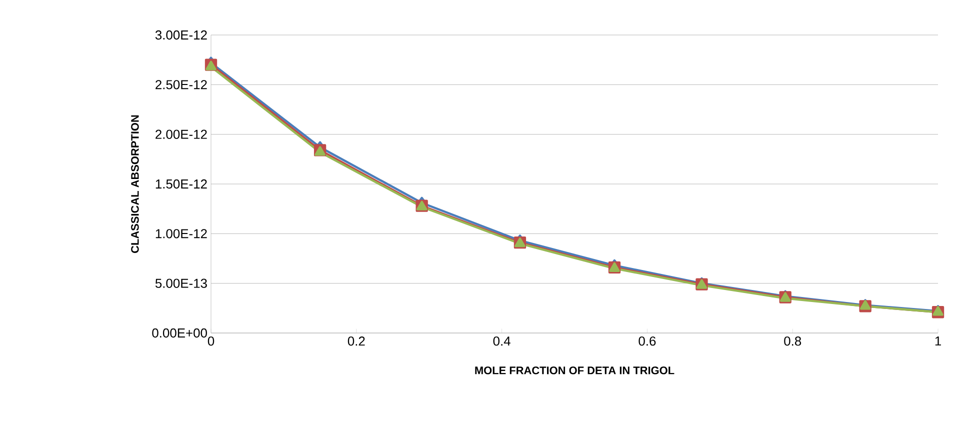 The height and width of the screenshot is (441, 960). Describe the element at coordinates (356, 341) in the screenshot. I see `x-tick-label: 0.2` at that location.